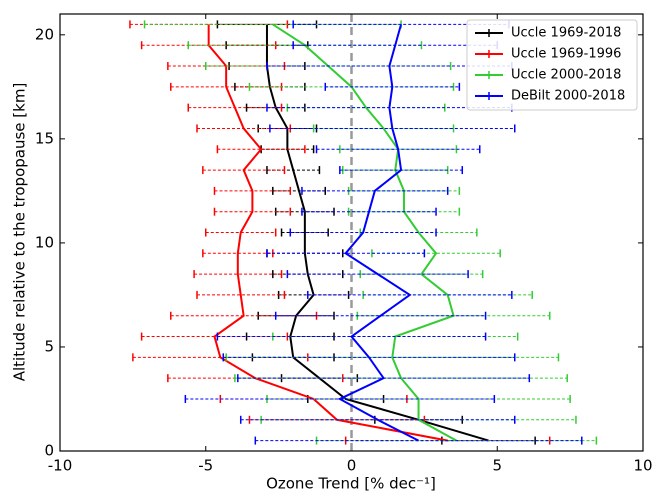 The width and height of the screenshot is (656, 496). I want to click on y-tick-label: 15, so click(44, 138).